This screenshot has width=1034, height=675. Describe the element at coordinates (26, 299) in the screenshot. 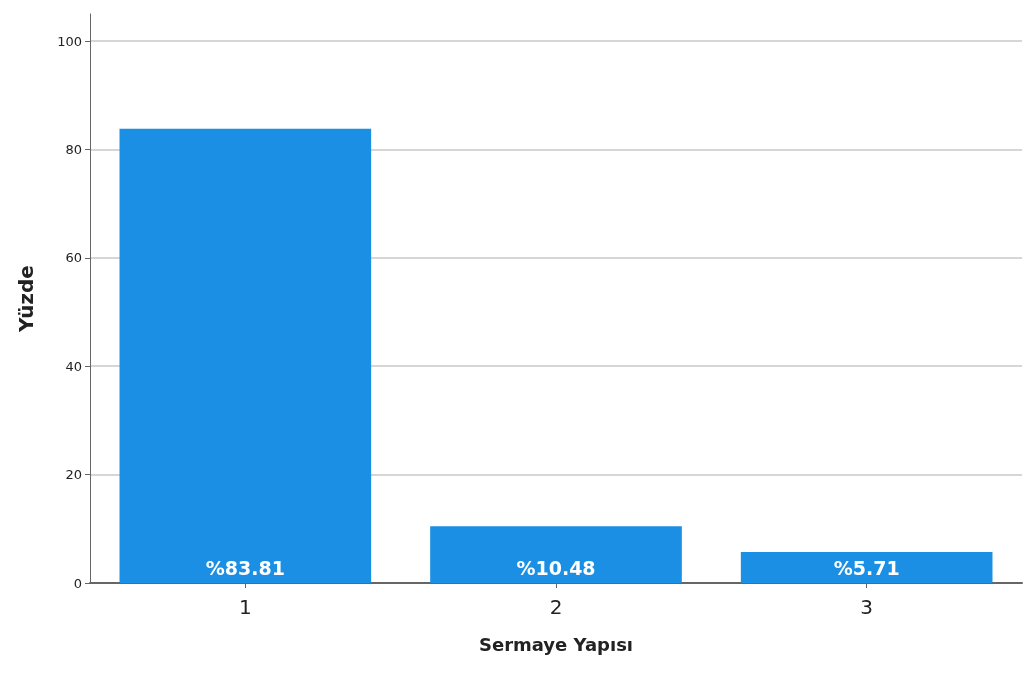

I see `y-axis-title: Yüzde` at that location.